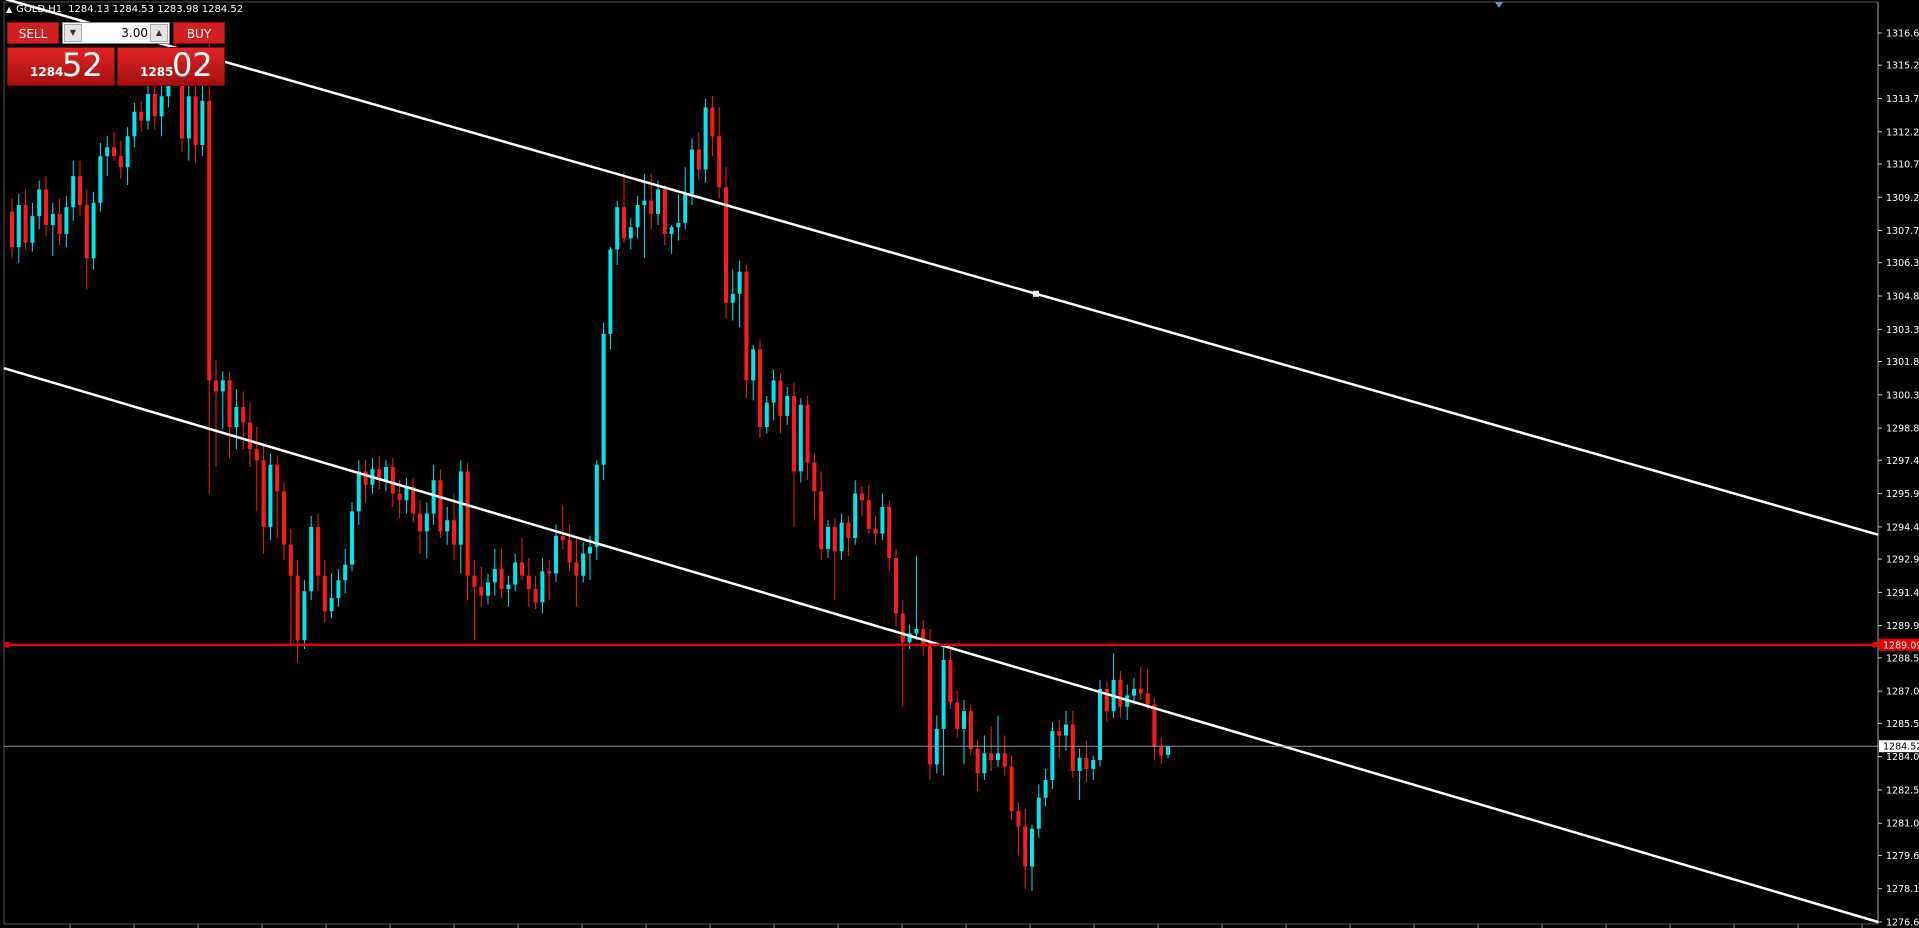 This screenshot has width=1919, height=928. Describe the element at coordinates (73, 33) in the screenshot. I see `decrease-lot-icon: ▼` at that location.